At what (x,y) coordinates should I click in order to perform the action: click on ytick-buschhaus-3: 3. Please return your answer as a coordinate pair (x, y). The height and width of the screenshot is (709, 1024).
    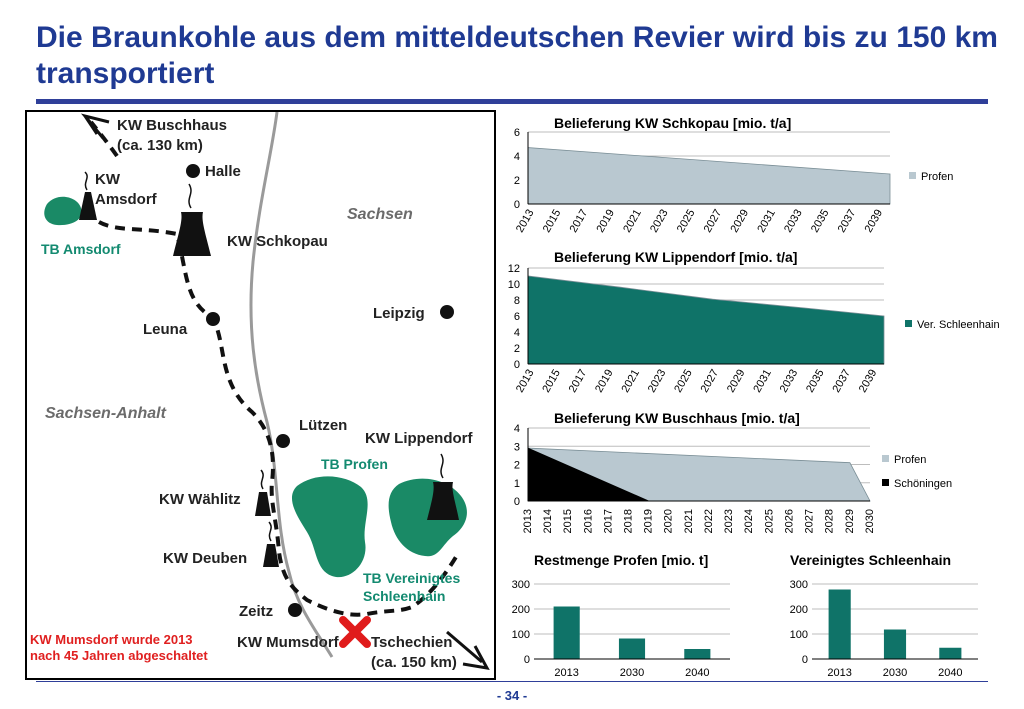
    Looking at the image, I should click on (517, 447).